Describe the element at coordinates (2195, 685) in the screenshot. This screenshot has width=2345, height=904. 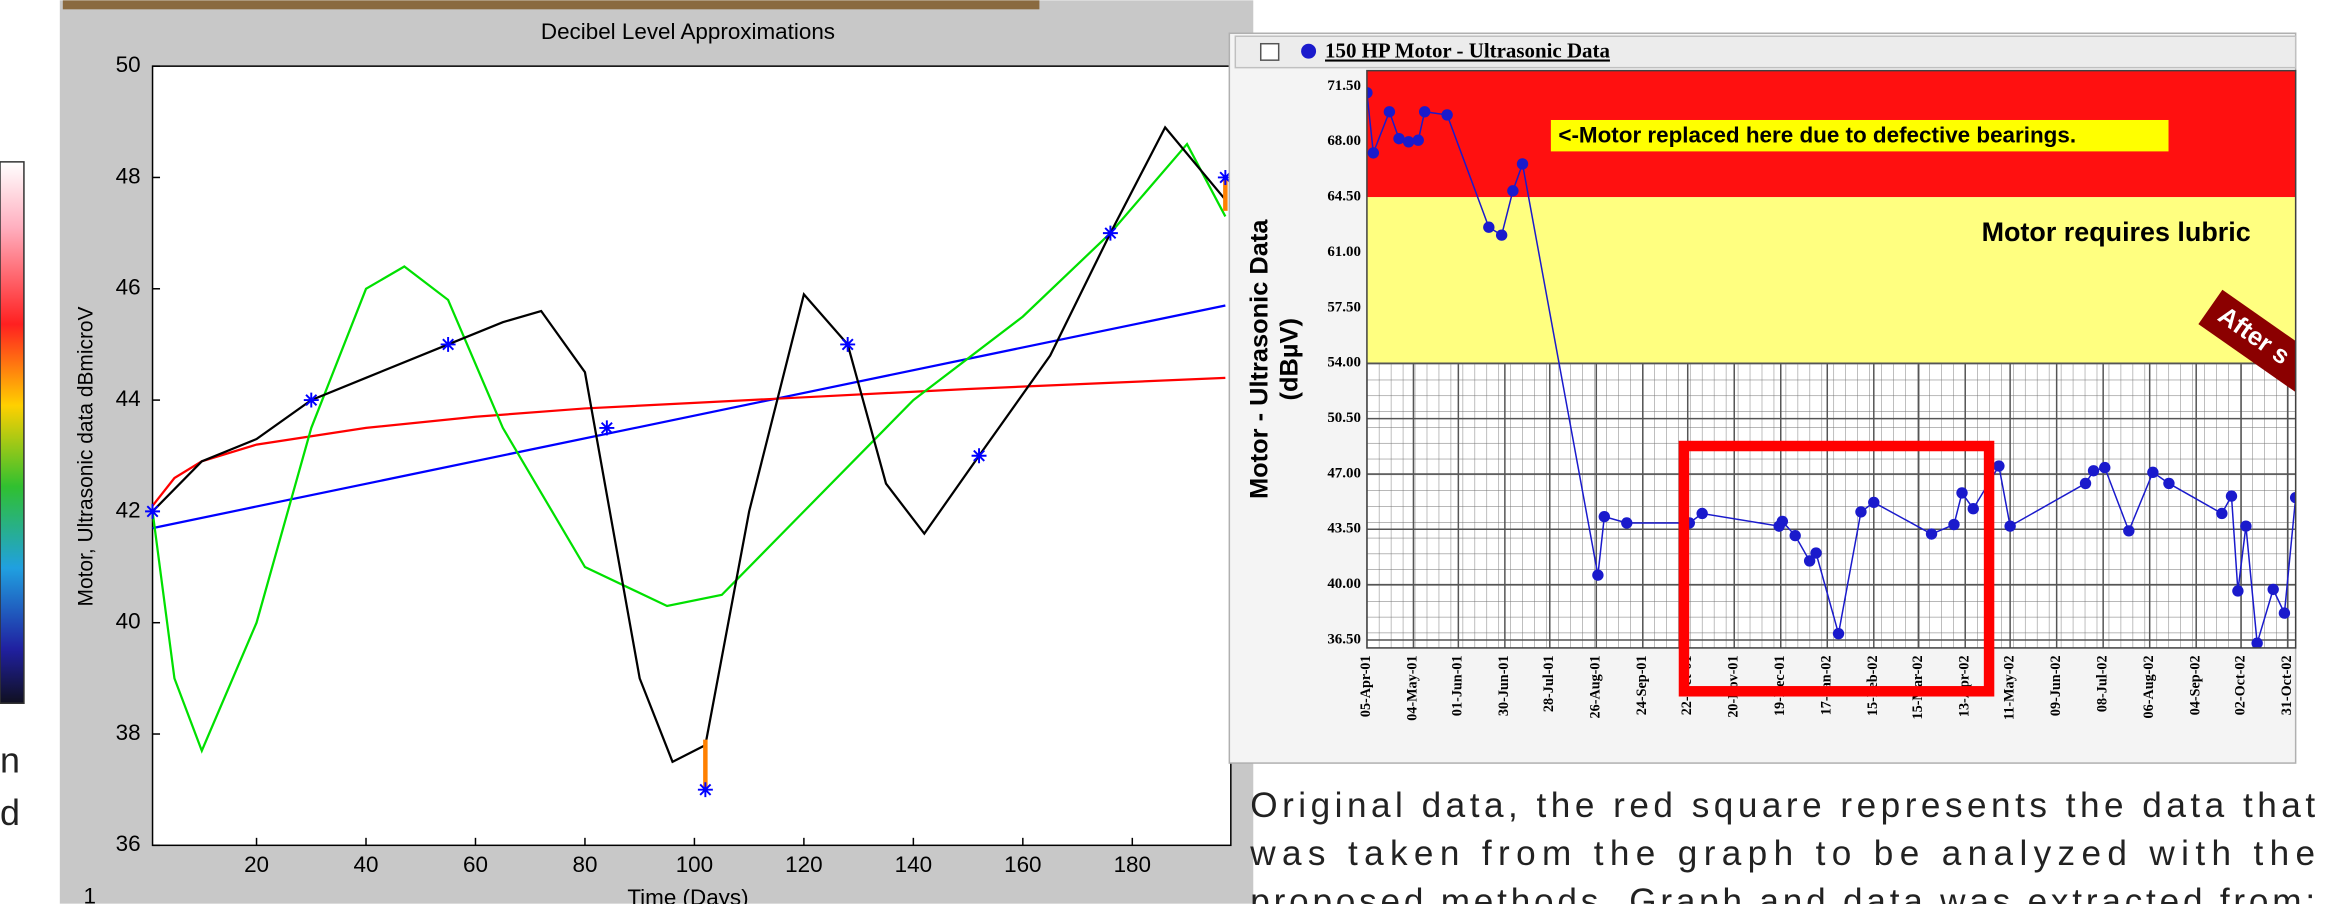
I see `x-tick-label: 04-Sep-02` at that location.